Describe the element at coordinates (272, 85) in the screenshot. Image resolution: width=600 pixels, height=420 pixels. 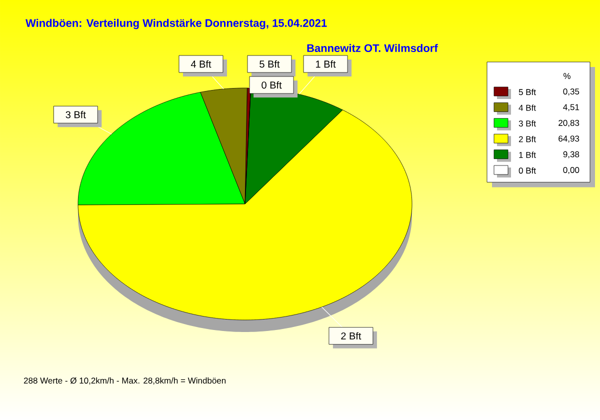
I see `category-label: 0 Bft` at that location.